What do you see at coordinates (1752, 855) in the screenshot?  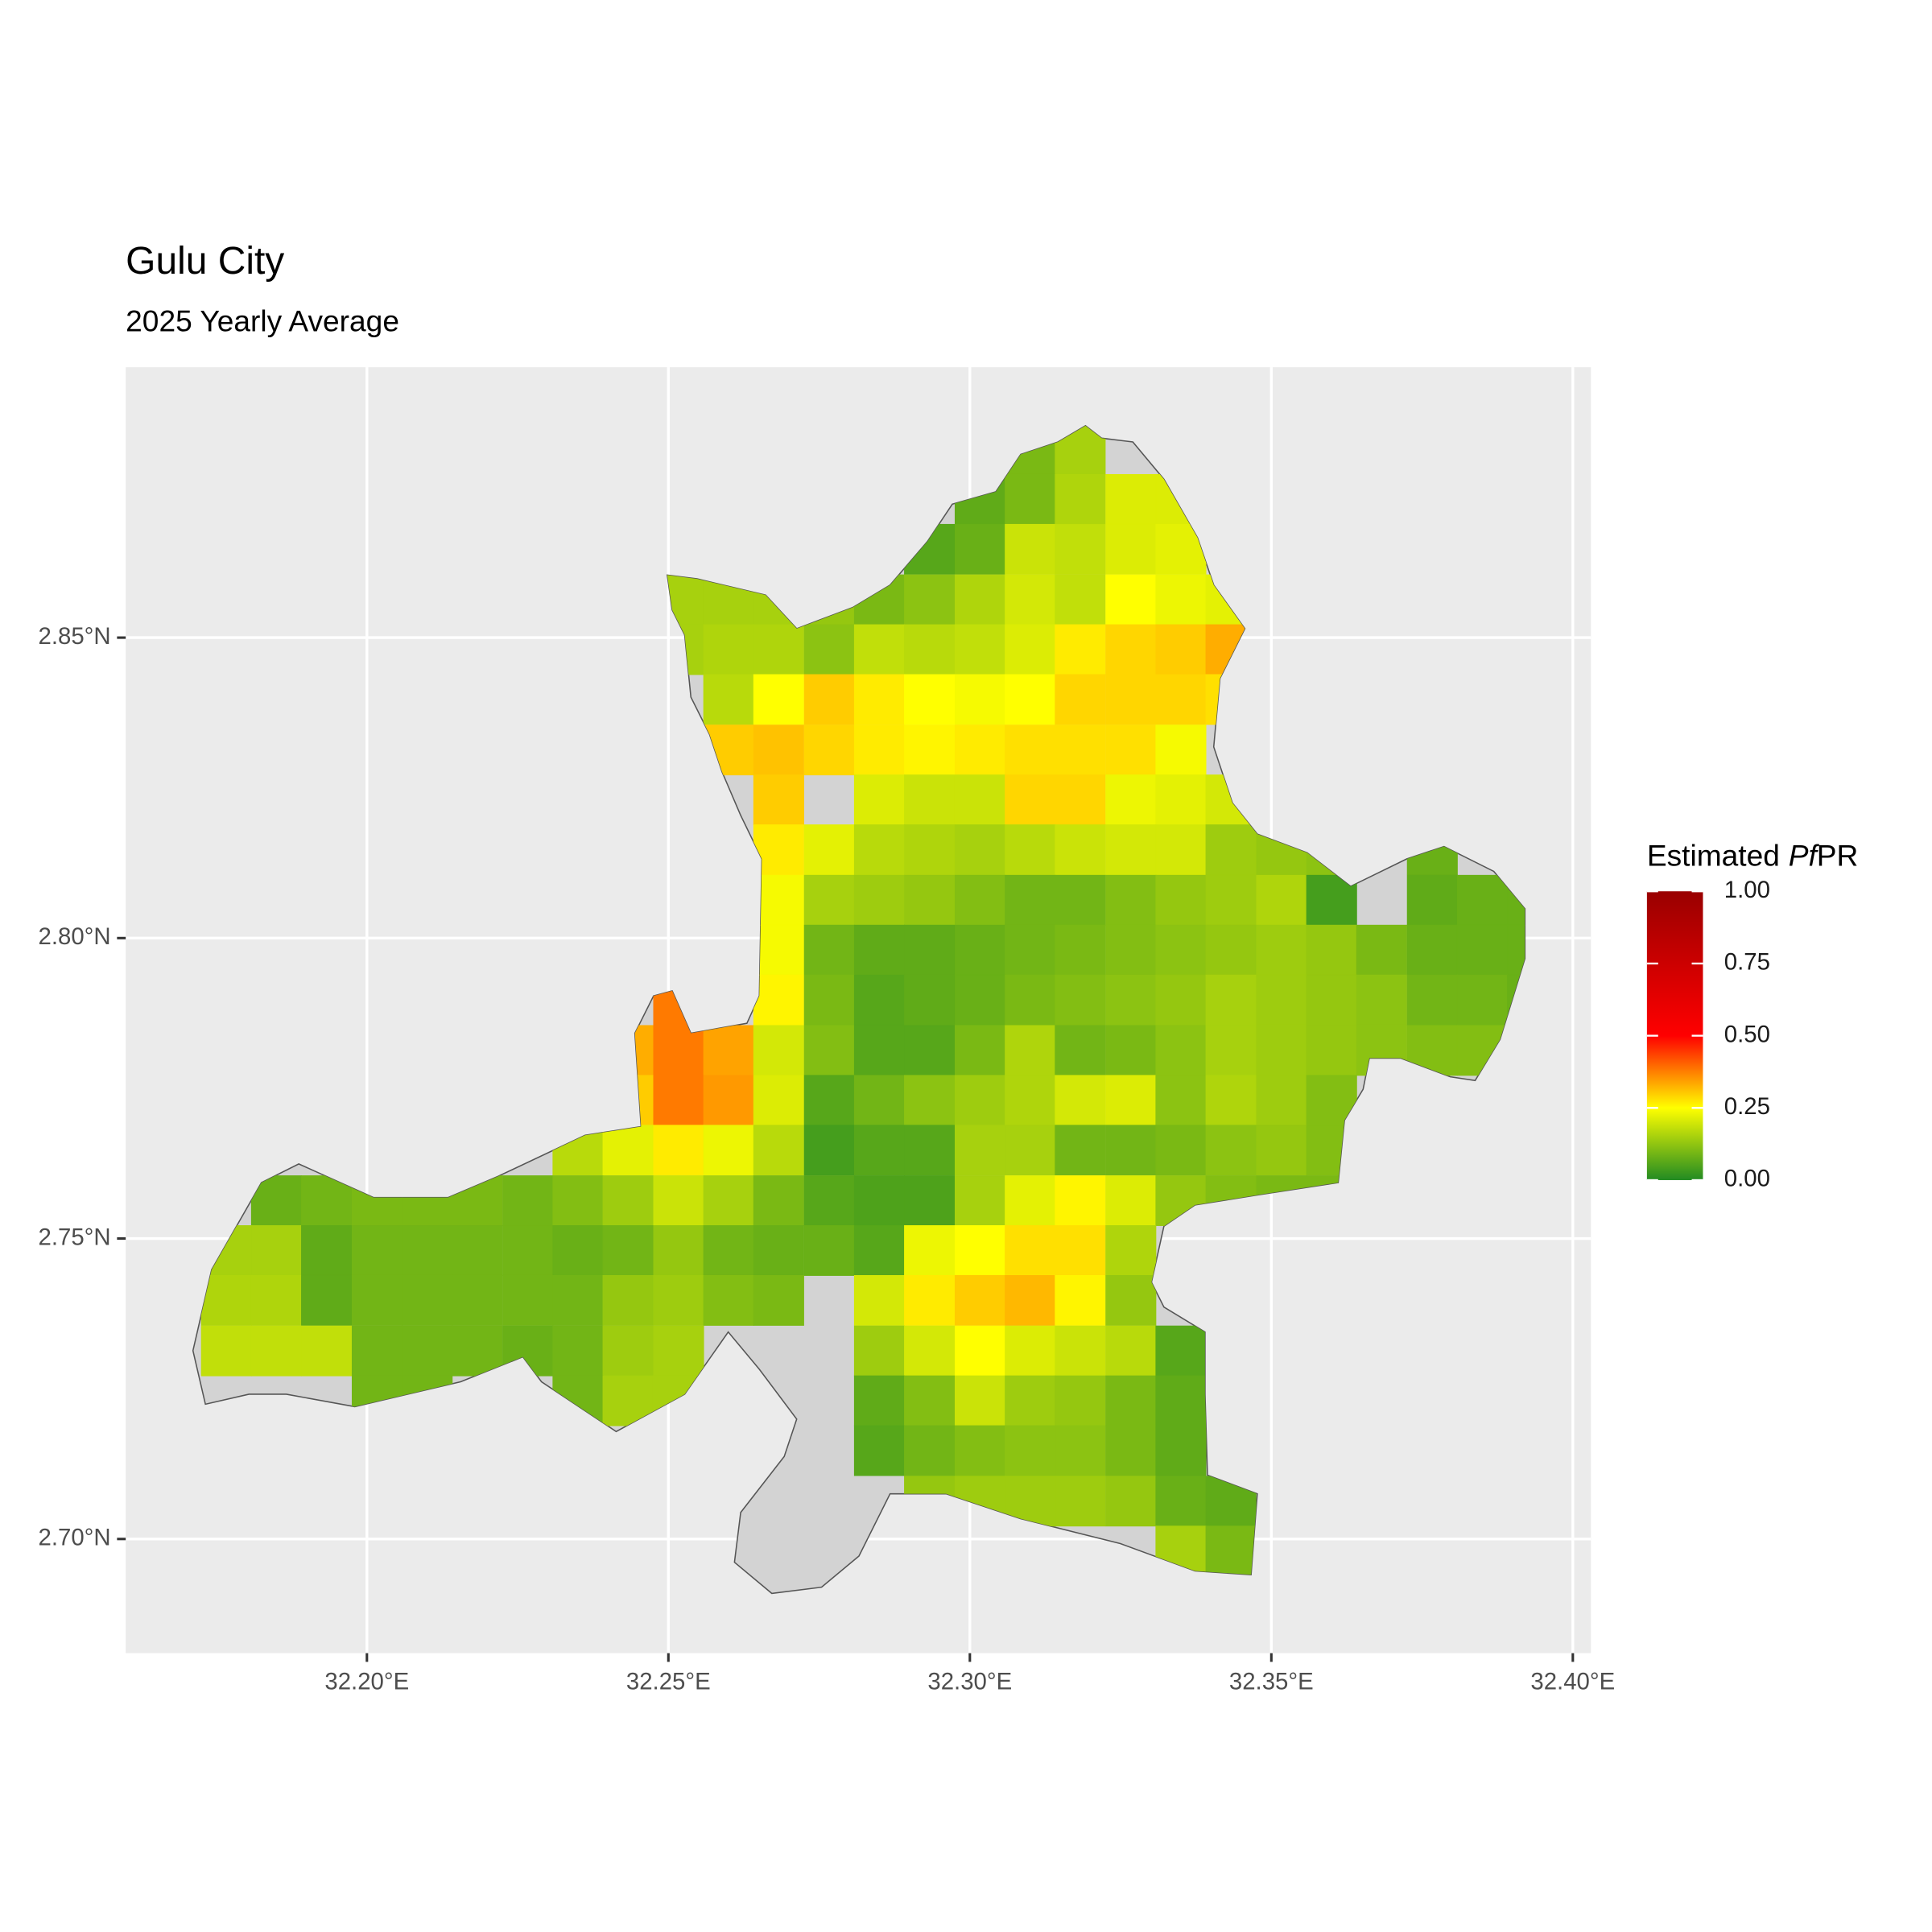 I see `legend-title: Estimated PfPR` at bounding box center [1752, 855].